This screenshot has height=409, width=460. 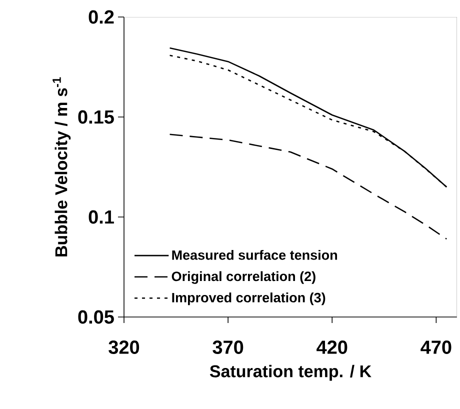 What do you see at coordinates (249, 299) in the screenshot?
I see `legend-label: Improved correlation (3)` at bounding box center [249, 299].